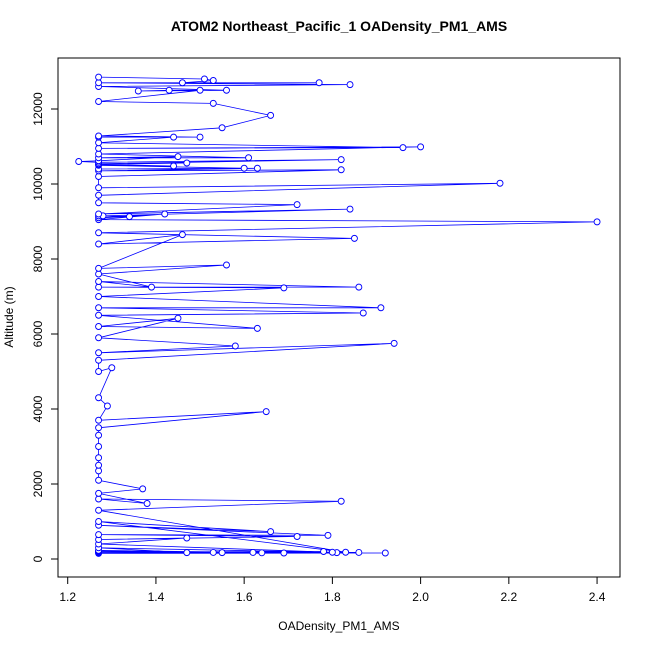  I want to click on x-tick-label: 2.0, so click(420, 597).